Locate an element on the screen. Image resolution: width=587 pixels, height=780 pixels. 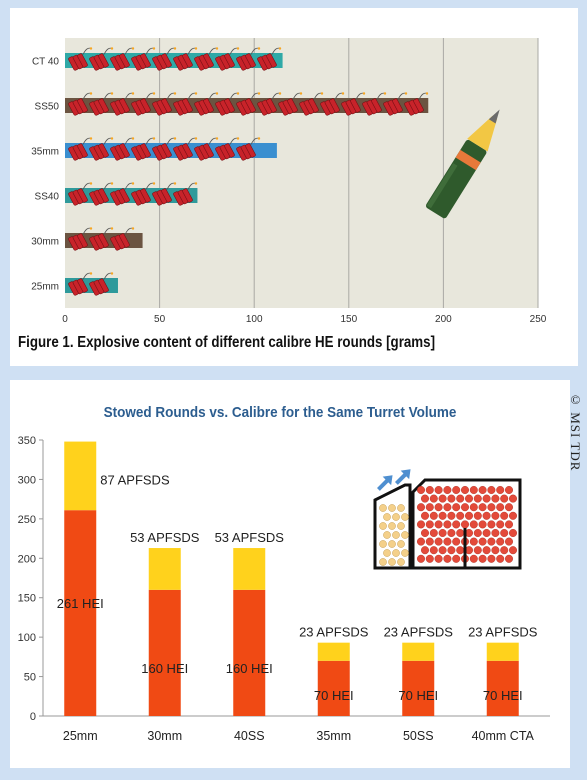
y-tick-label: 250 is located at coordinates (27, 520).